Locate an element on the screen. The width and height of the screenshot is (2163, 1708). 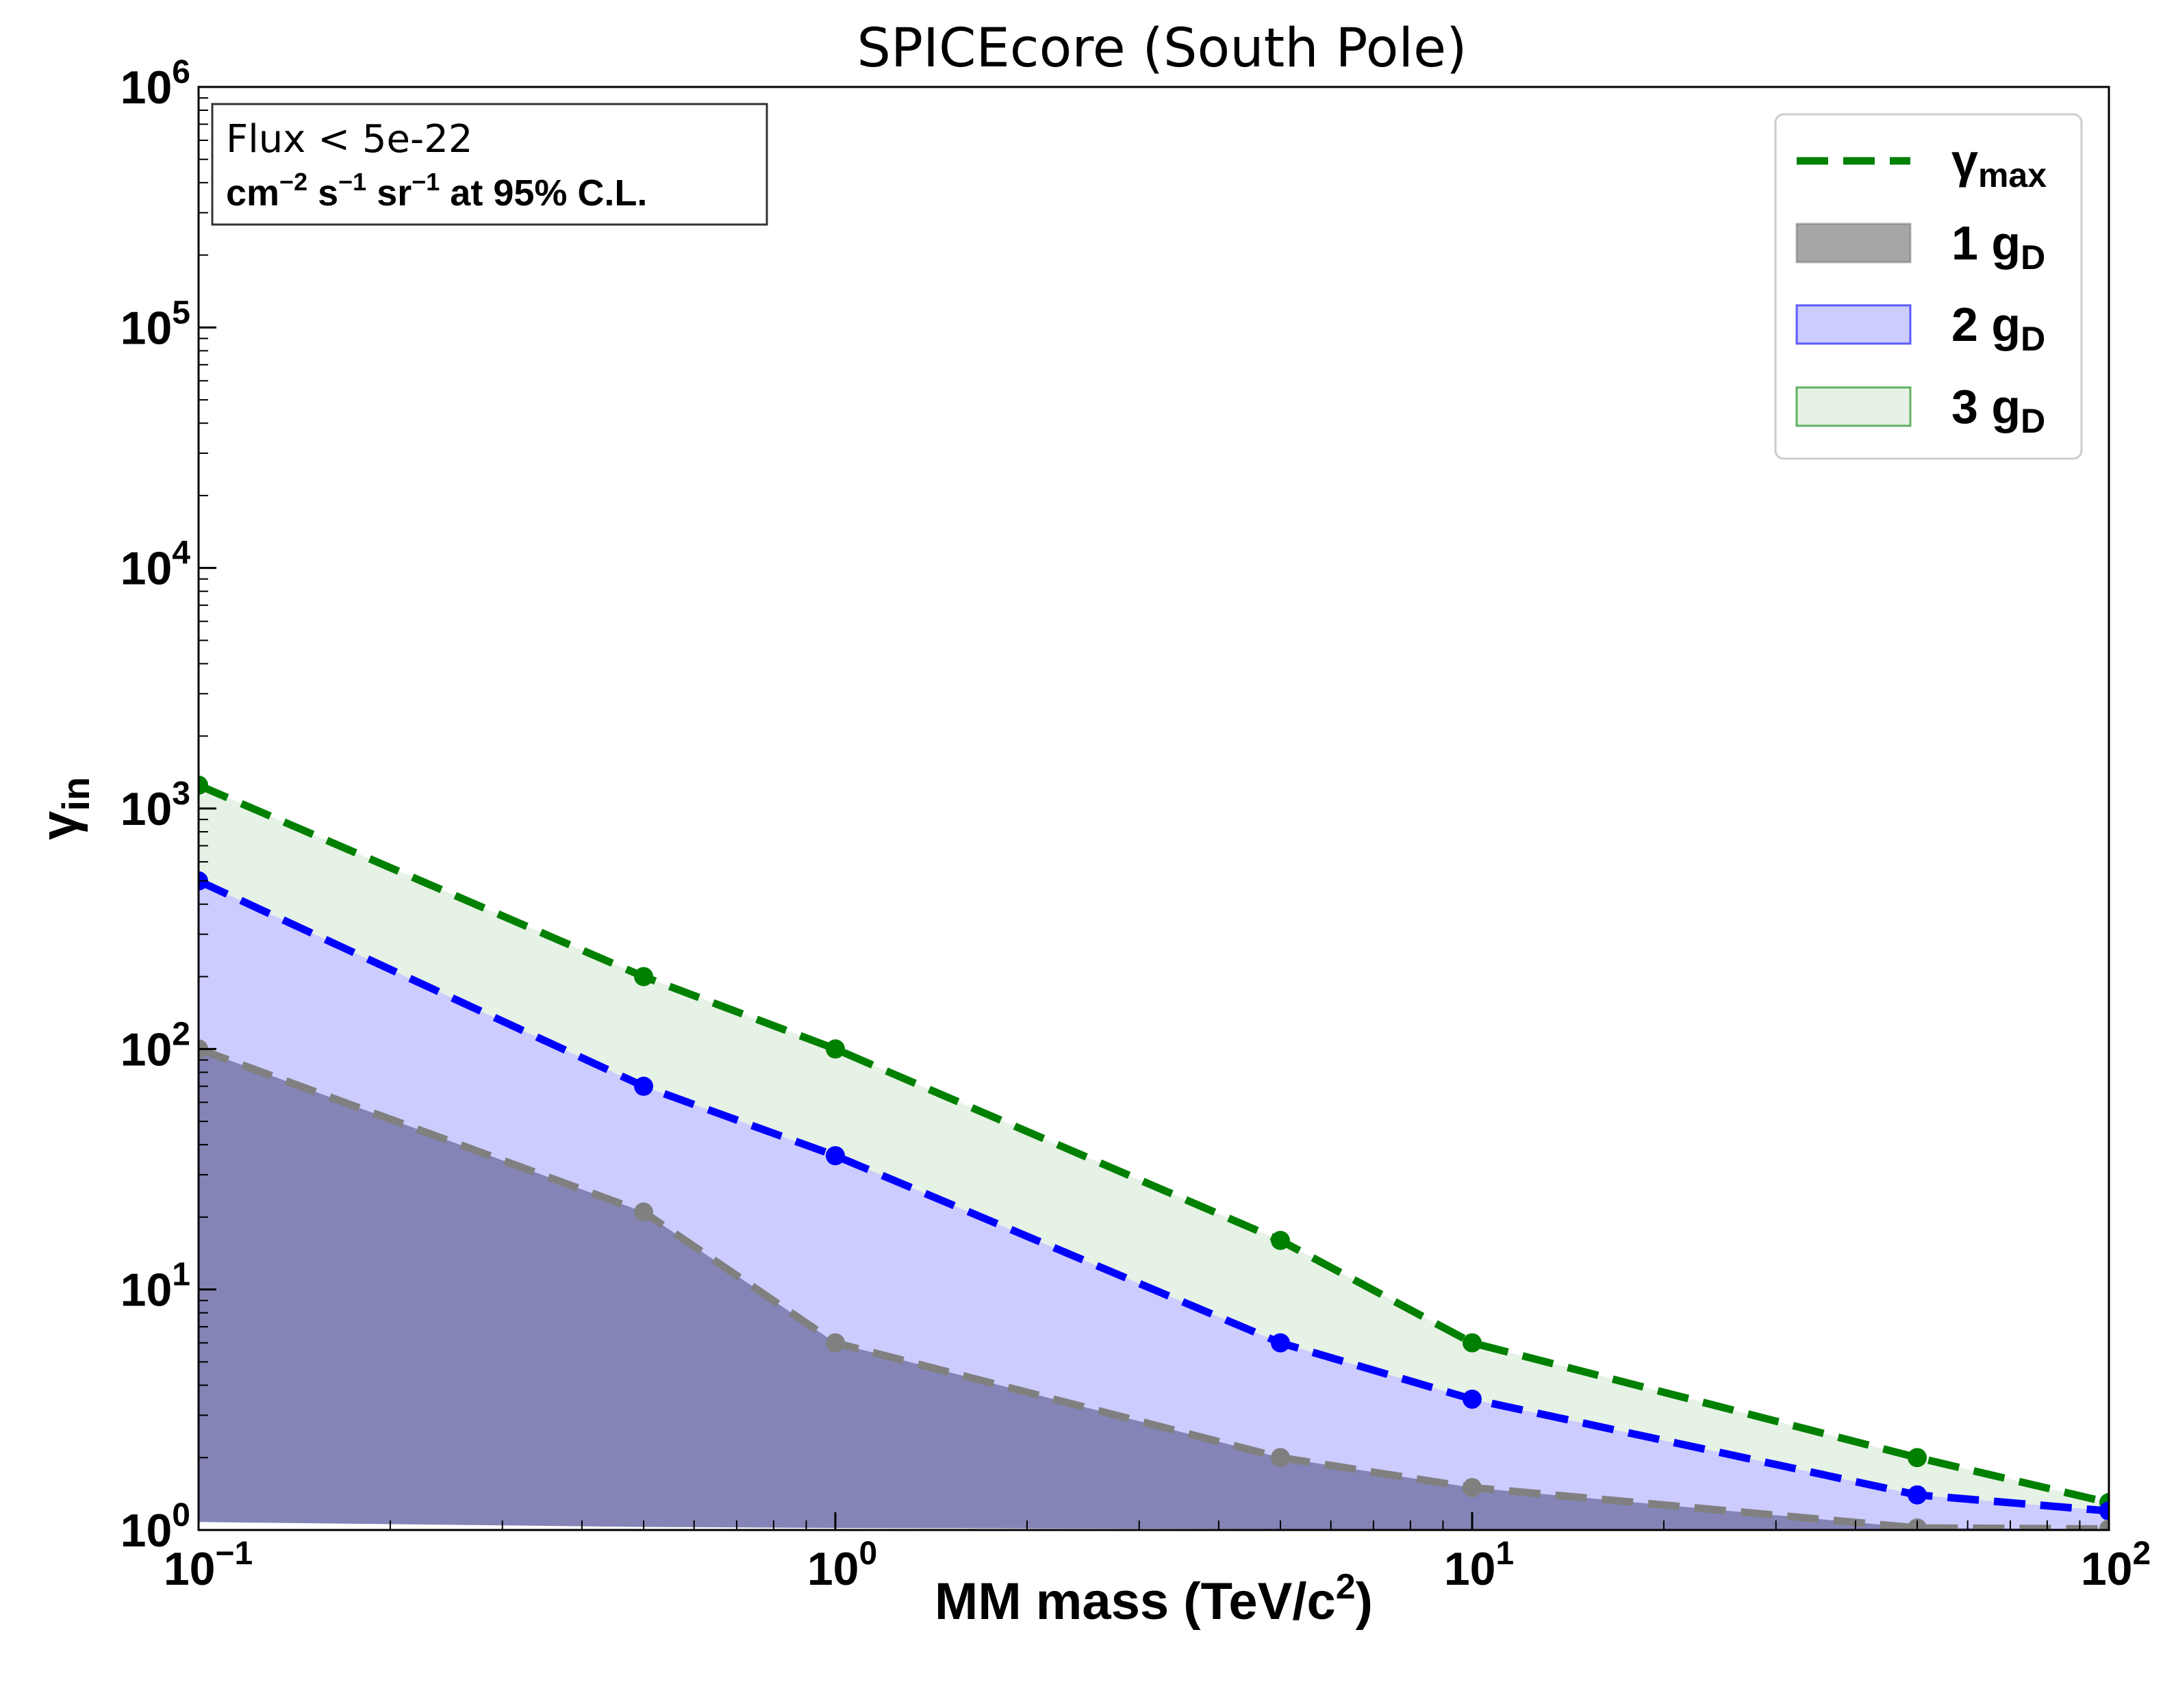
legend-label-gamma-max: γmax is located at coordinates (1999, 164).